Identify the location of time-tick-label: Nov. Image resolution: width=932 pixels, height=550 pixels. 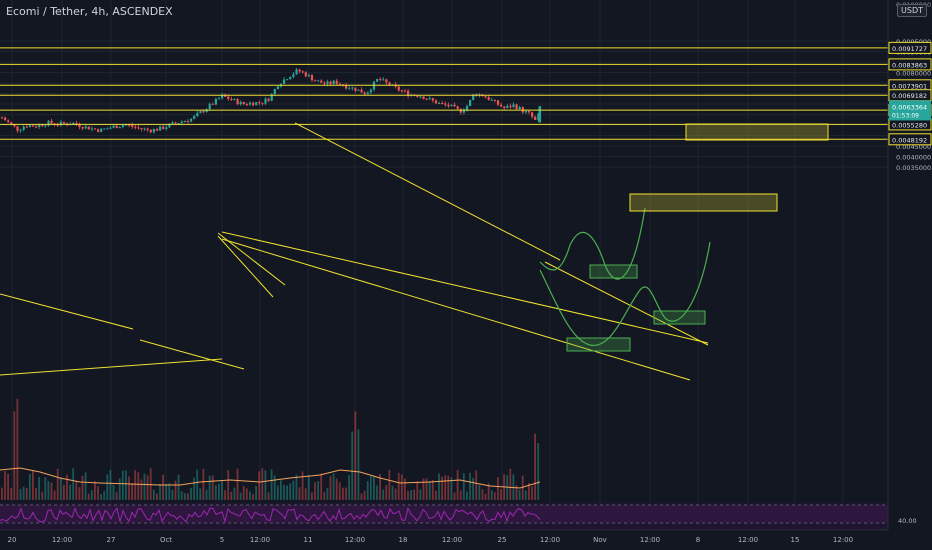
(600, 540).